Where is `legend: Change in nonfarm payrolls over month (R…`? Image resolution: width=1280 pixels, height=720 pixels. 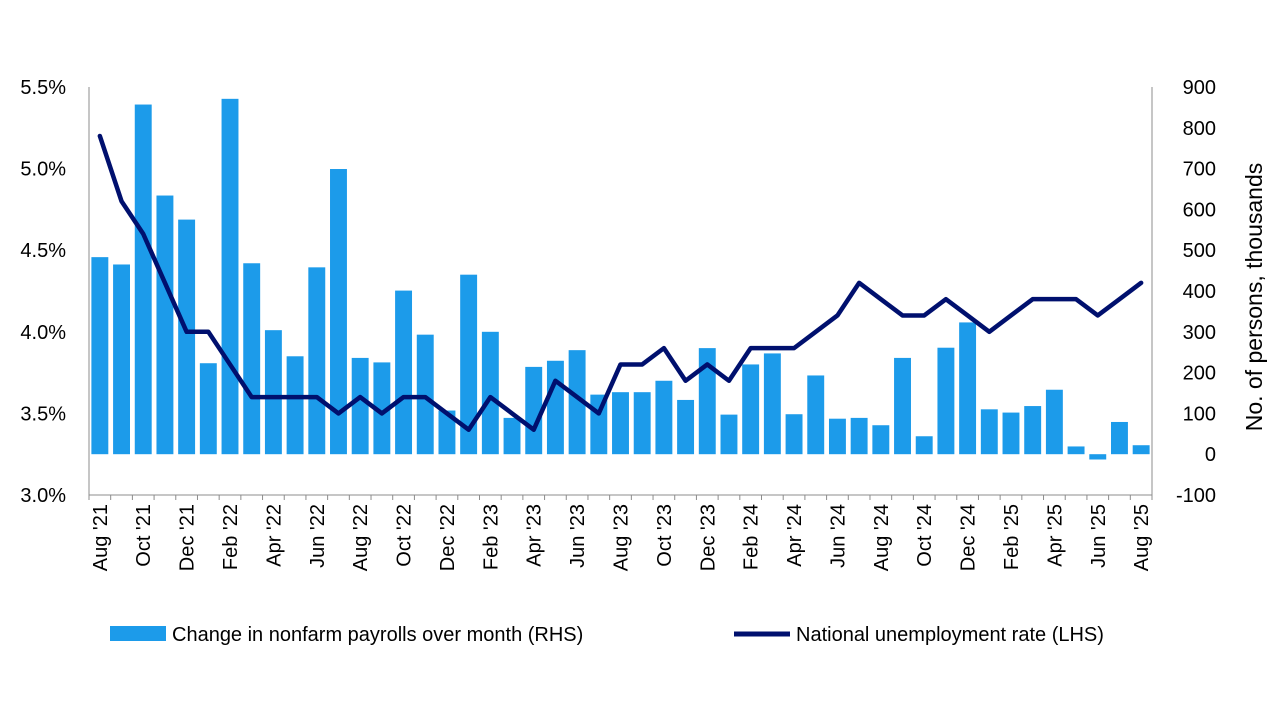
legend: Change in nonfarm payrolls over month (R… is located at coordinates (607, 635).